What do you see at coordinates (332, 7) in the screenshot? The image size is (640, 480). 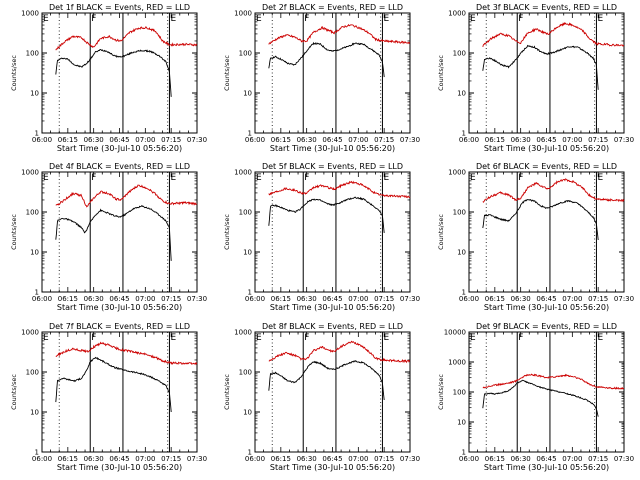 I see `chart-title: Det 2f BLACK = Events, RED = LLD` at bounding box center [332, 7].